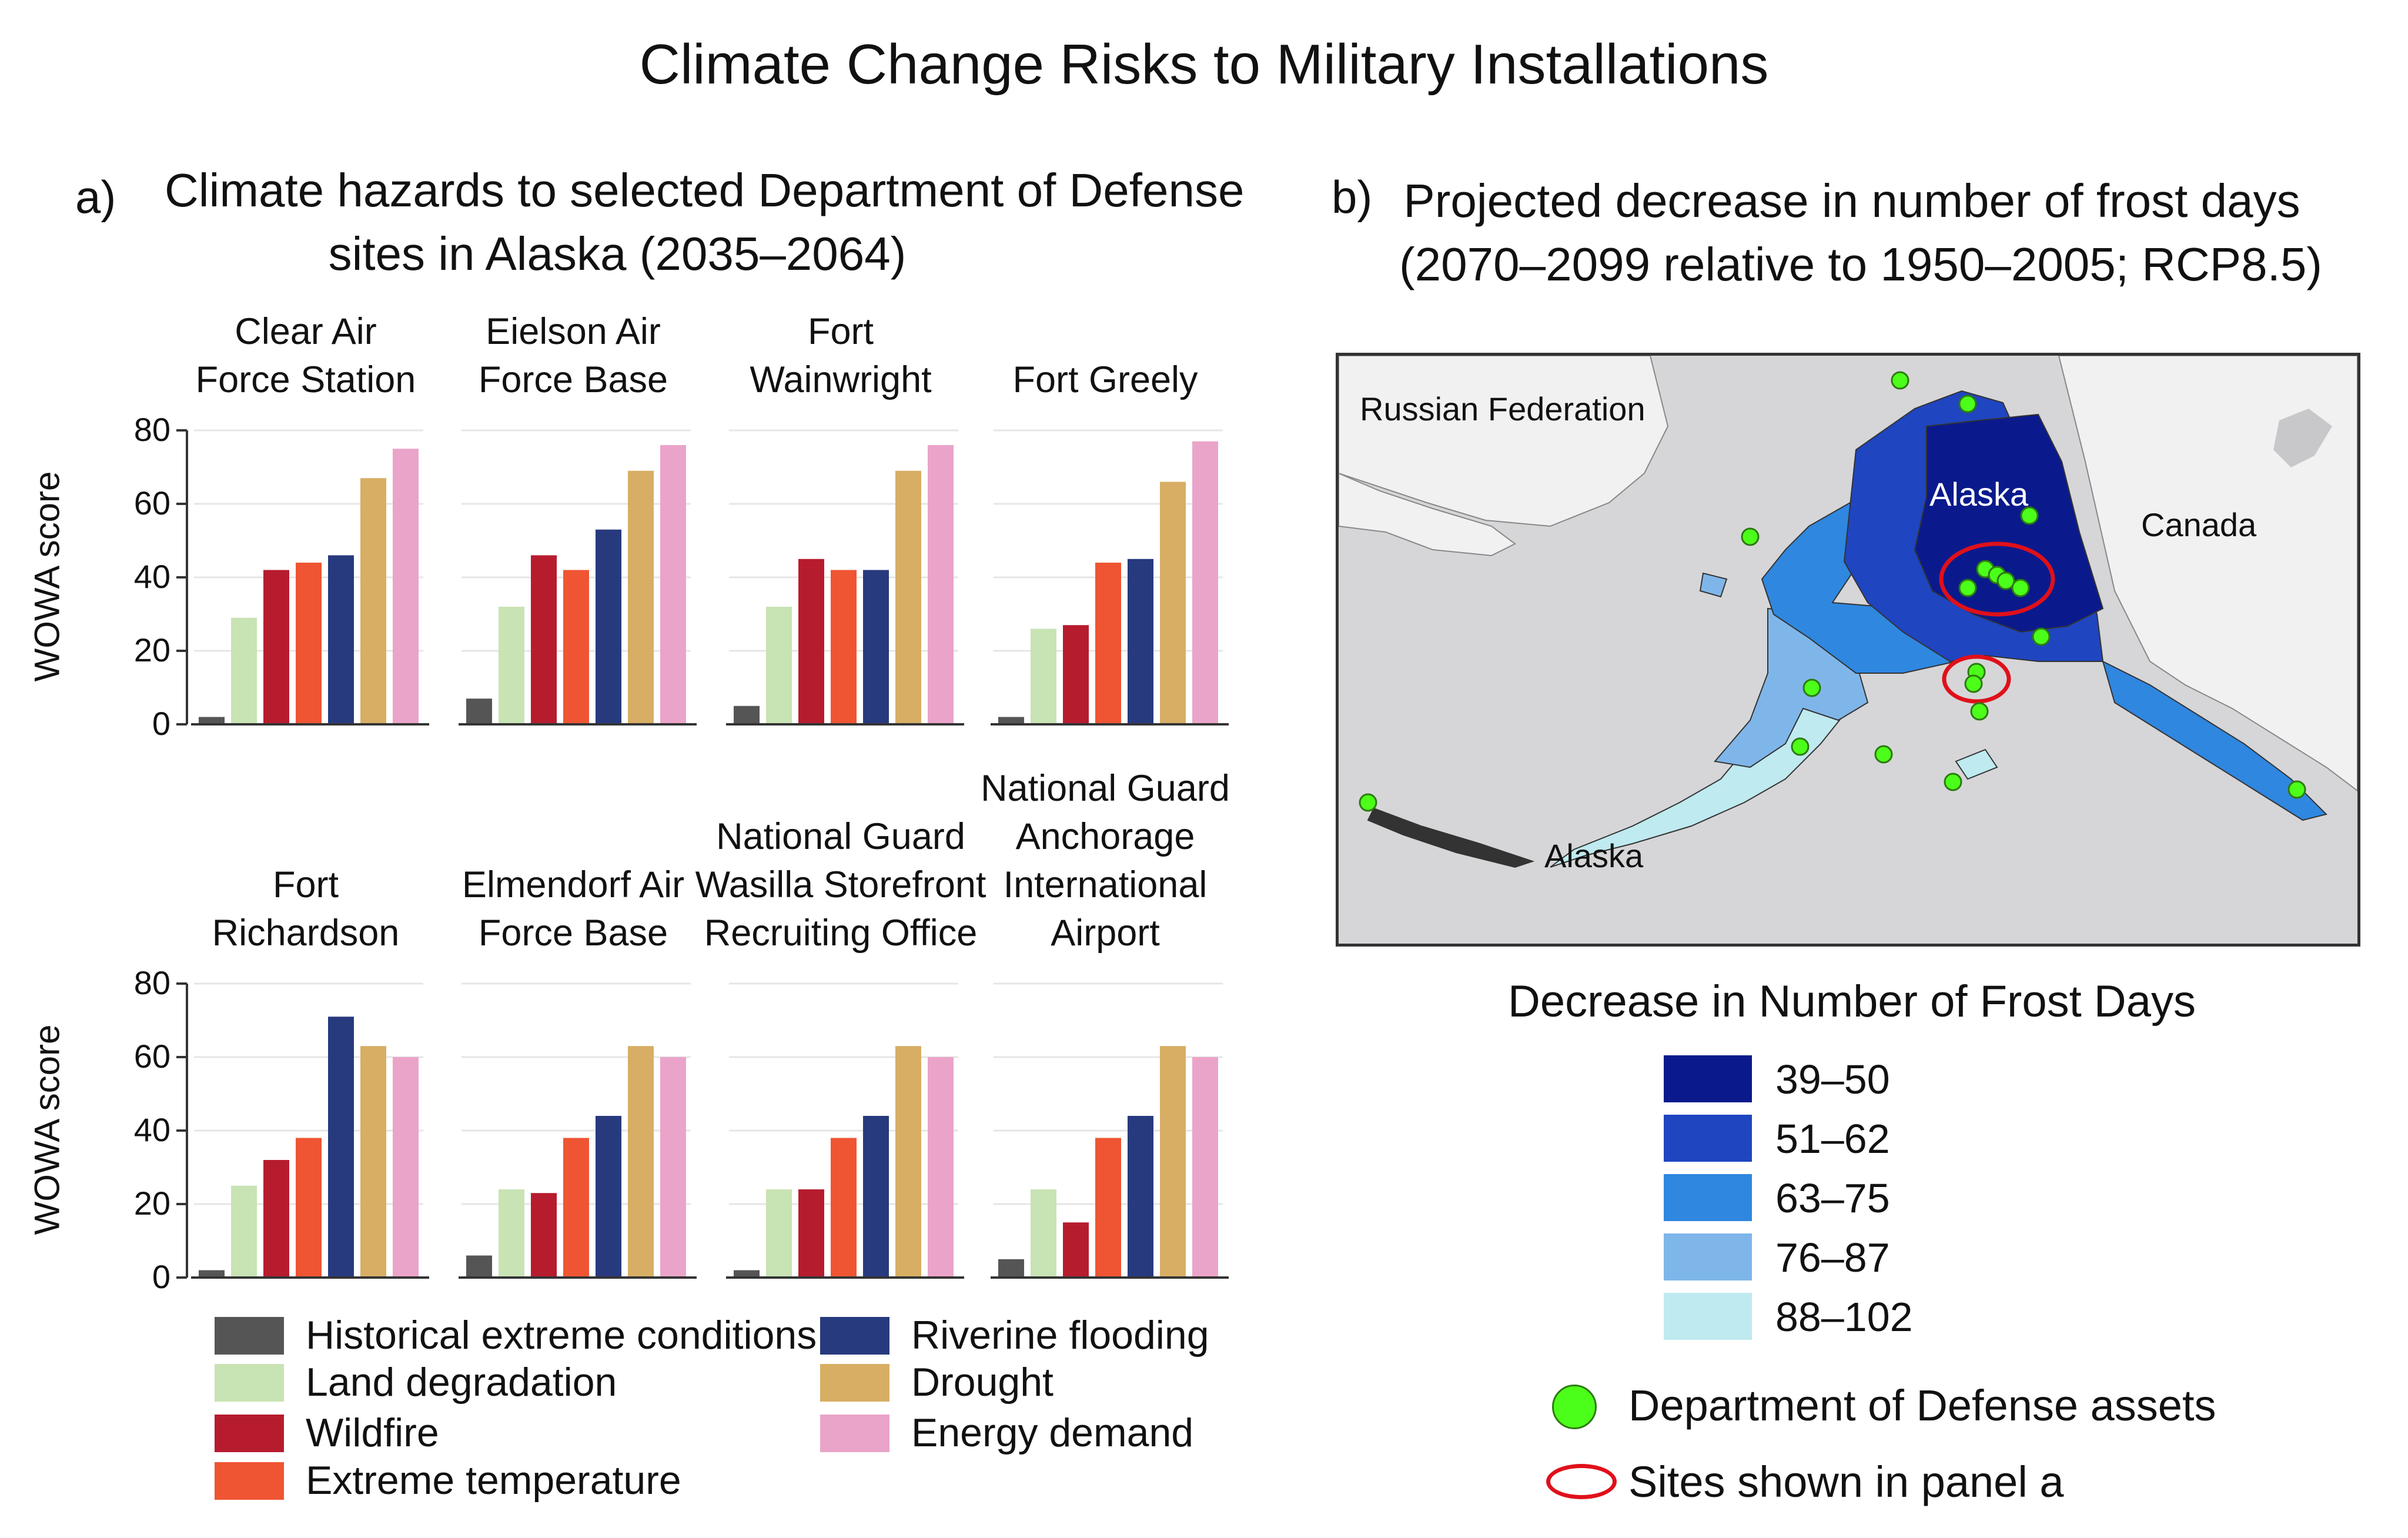 This screenshot has width=2408, height=1538. What do you see at coordinates (151, 1129) in the screenshot?
I see `y-tick-label: 40` at bounding box center [151, 1129].